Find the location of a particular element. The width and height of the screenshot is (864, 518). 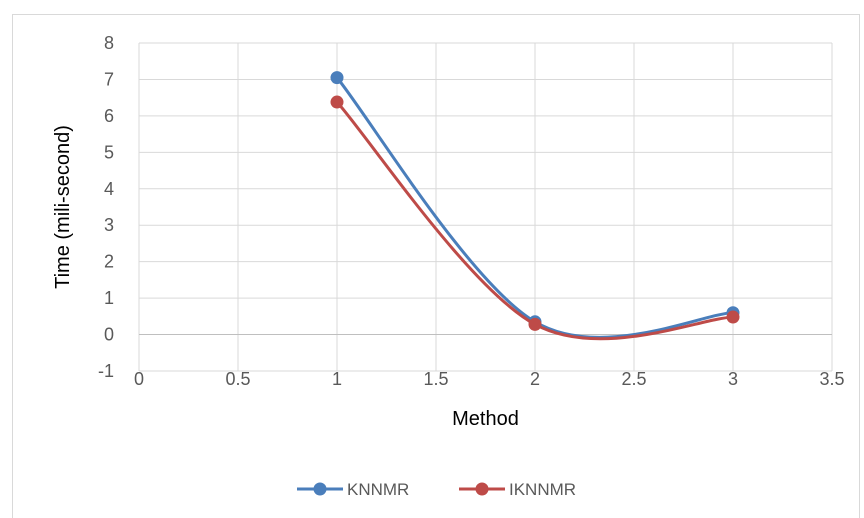

x-tick-label: 2 is located at coordinates (535, 379).